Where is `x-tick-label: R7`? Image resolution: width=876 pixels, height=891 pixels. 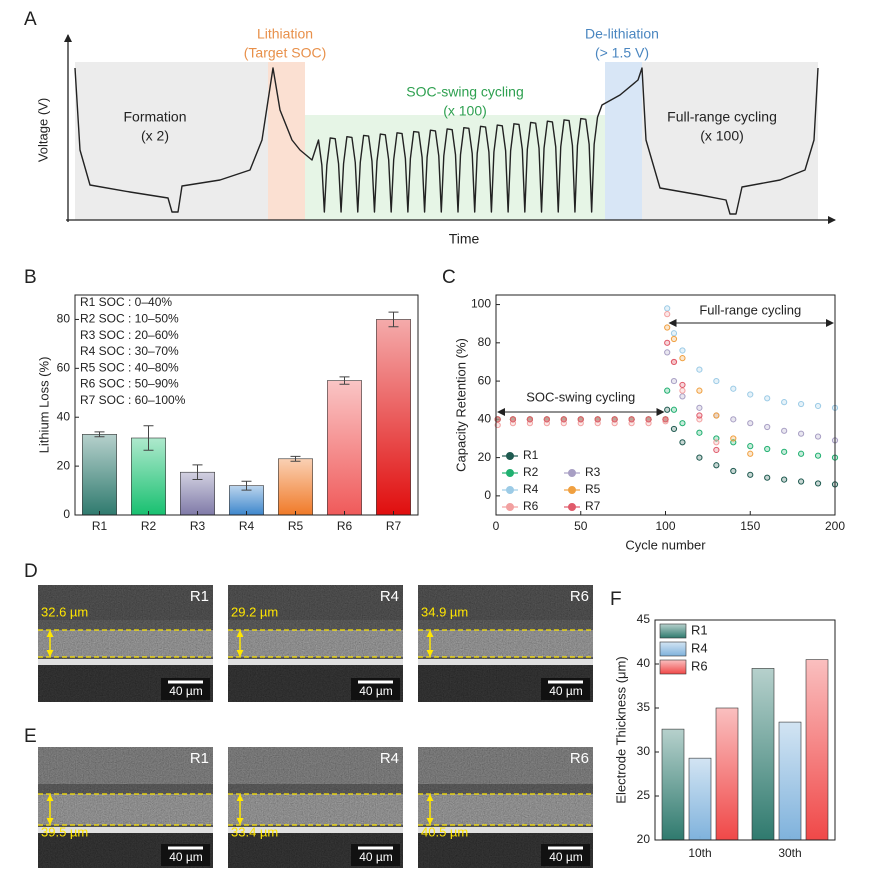 x-tick-label: R7 is located at coordinates (394, 526).